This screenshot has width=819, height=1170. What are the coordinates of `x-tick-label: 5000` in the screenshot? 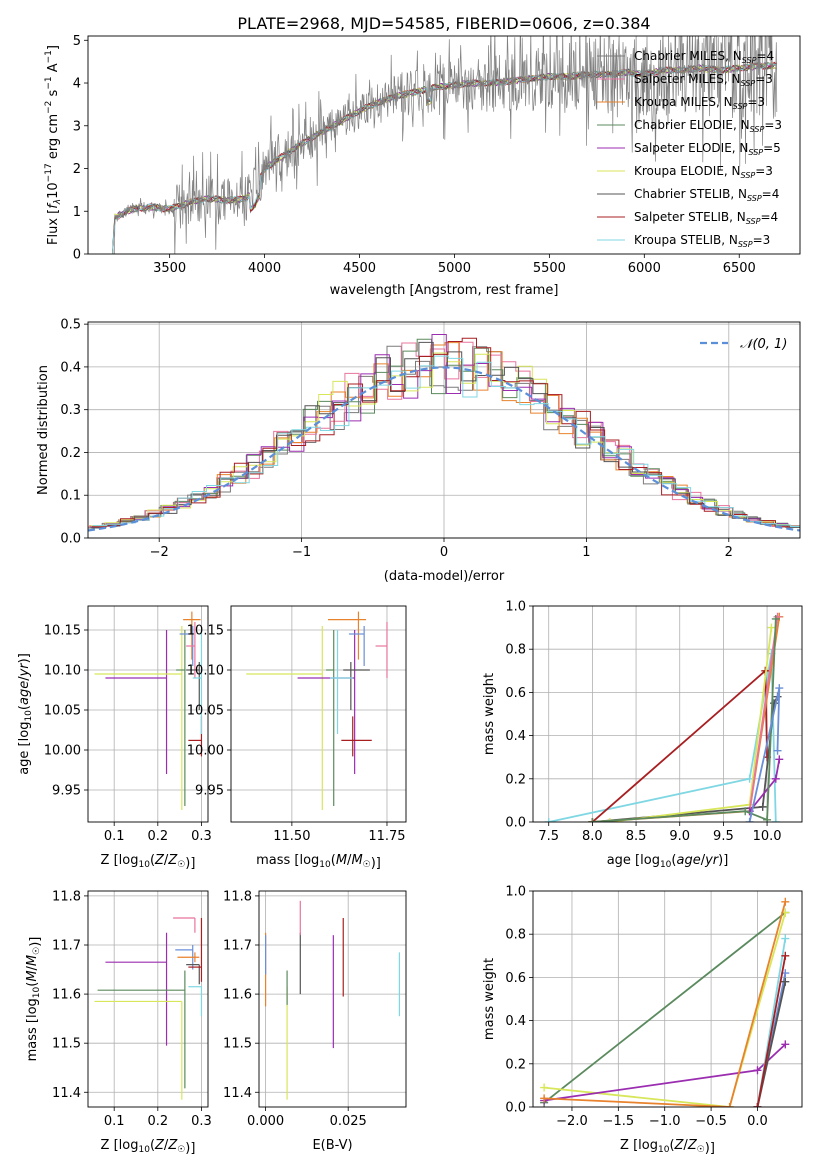 It's located at (454, 268).